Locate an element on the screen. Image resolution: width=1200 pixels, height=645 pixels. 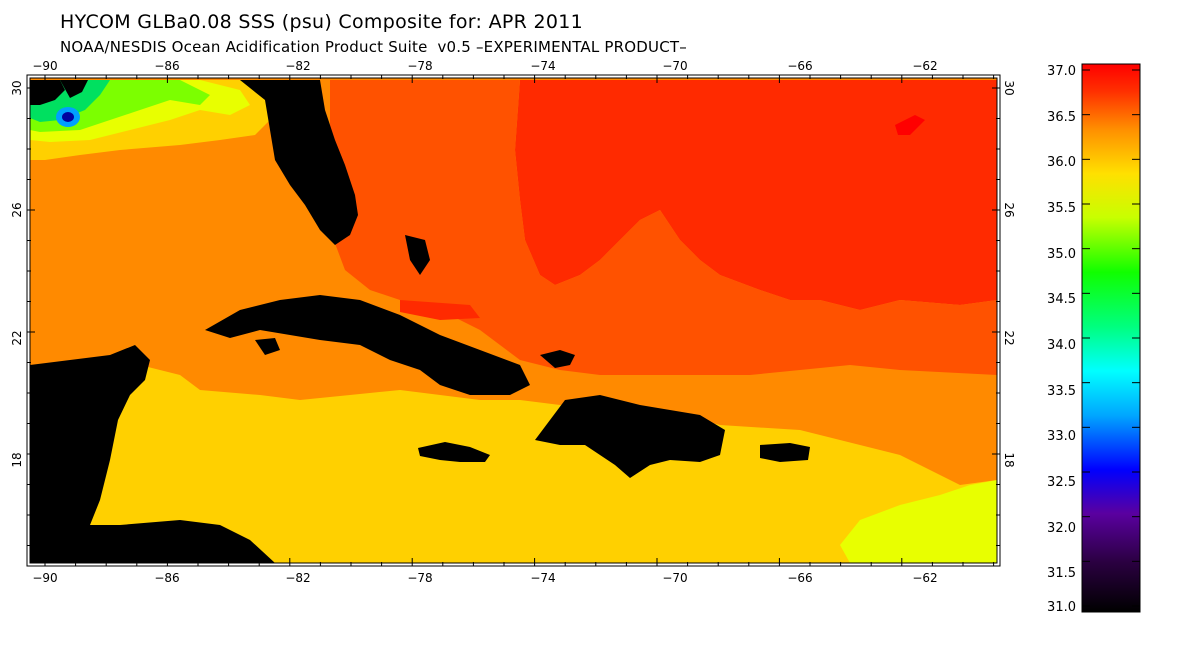
lat-labels-right: 30 26 22 18 is located at coordinates (1009, 273).